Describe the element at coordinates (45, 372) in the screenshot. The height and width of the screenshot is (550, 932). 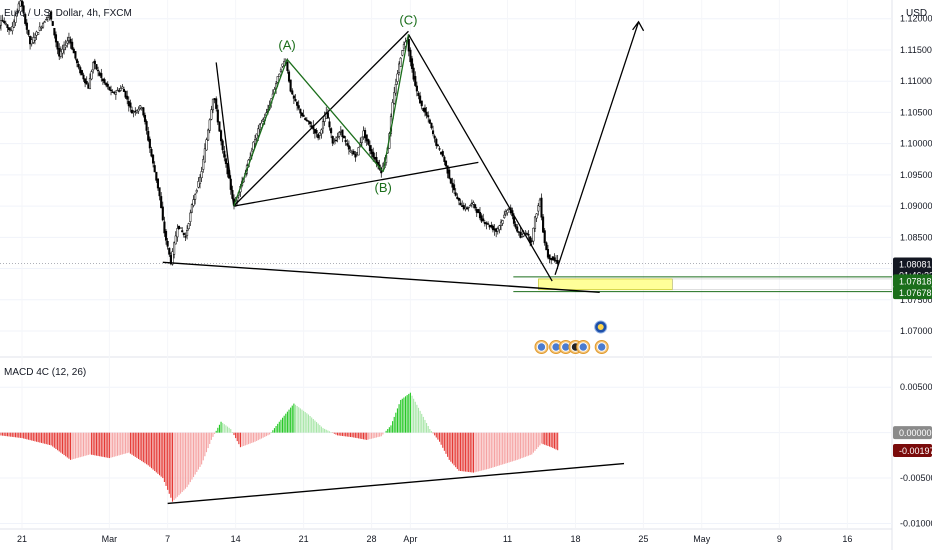
I see `macd-title: MACD 4C (12, 26)` at that location.